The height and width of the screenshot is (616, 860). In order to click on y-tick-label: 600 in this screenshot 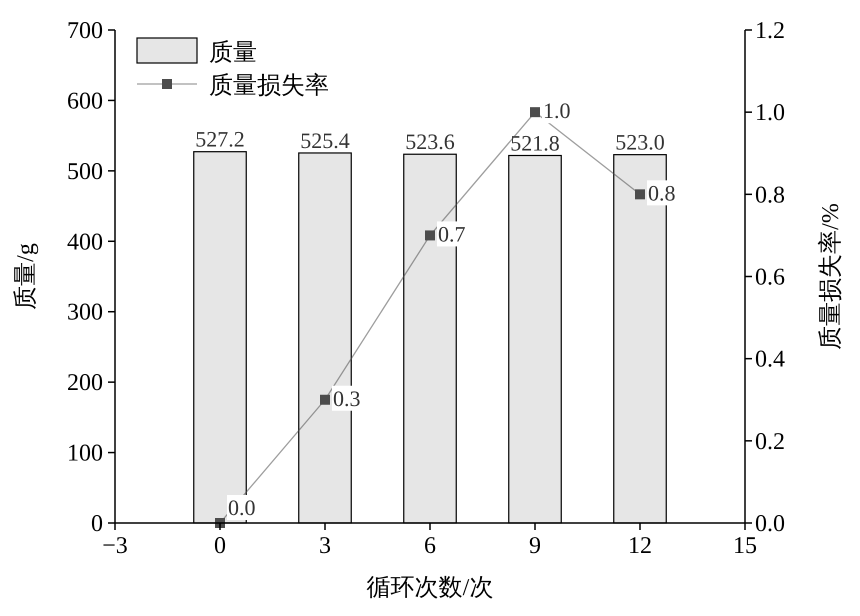, I will do `click(85, 101)`.